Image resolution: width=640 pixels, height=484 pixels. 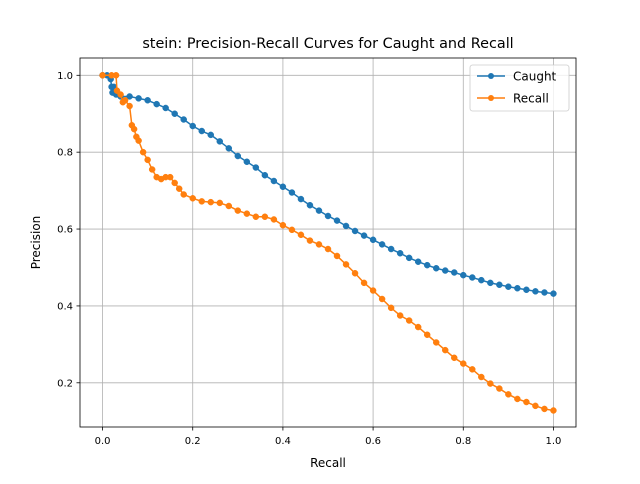 I want to click on legend-caught-marker, so click(x=491, y=76).